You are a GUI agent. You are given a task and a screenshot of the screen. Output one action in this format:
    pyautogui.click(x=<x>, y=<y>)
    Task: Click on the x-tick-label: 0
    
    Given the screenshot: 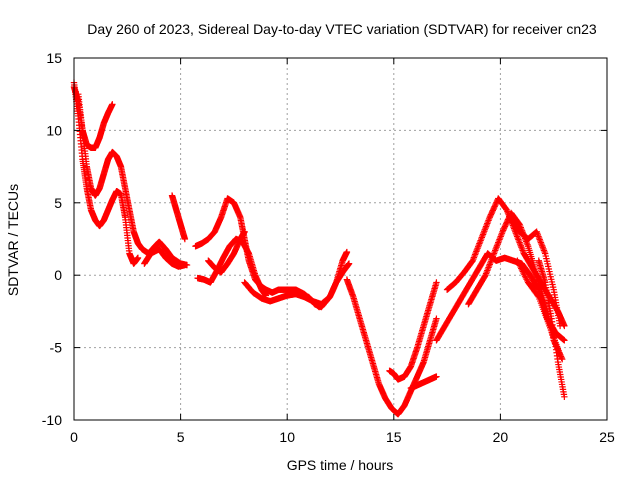 What is the action you would take?
    pyautogui.click(x=74, y=437)
    